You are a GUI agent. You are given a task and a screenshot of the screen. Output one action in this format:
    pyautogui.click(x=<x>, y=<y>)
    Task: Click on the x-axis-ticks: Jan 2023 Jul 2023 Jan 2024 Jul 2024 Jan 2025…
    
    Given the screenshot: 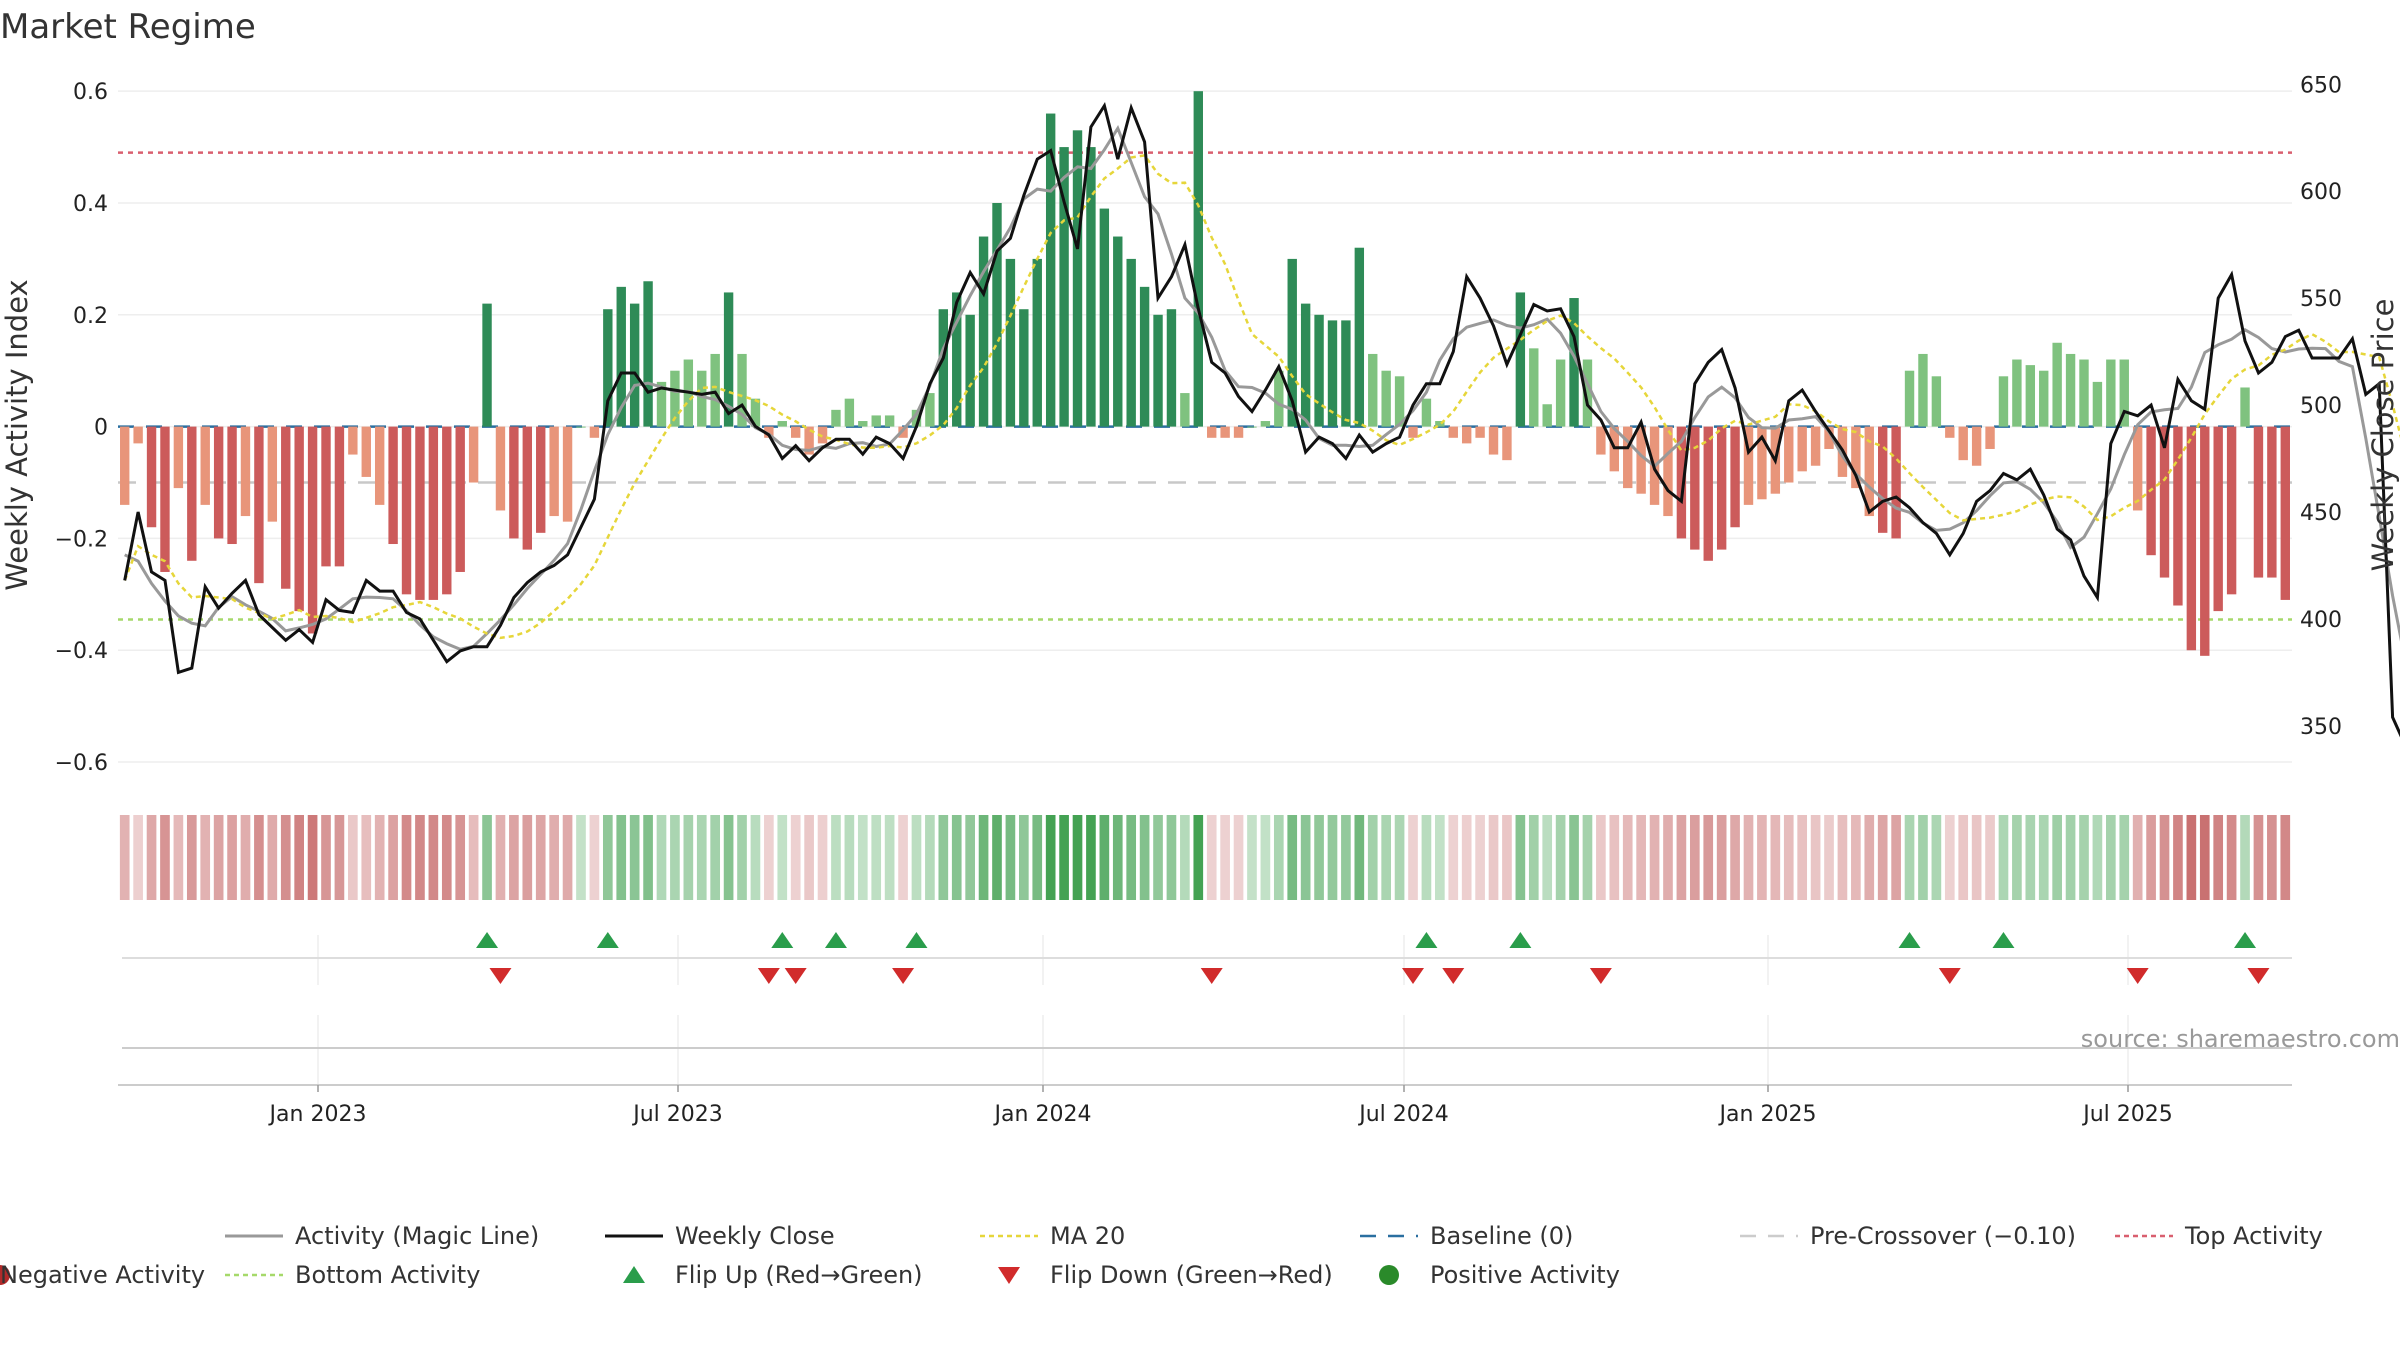 What is the action you would take?
    pyautogui.click(x=1220, y=1106)
    